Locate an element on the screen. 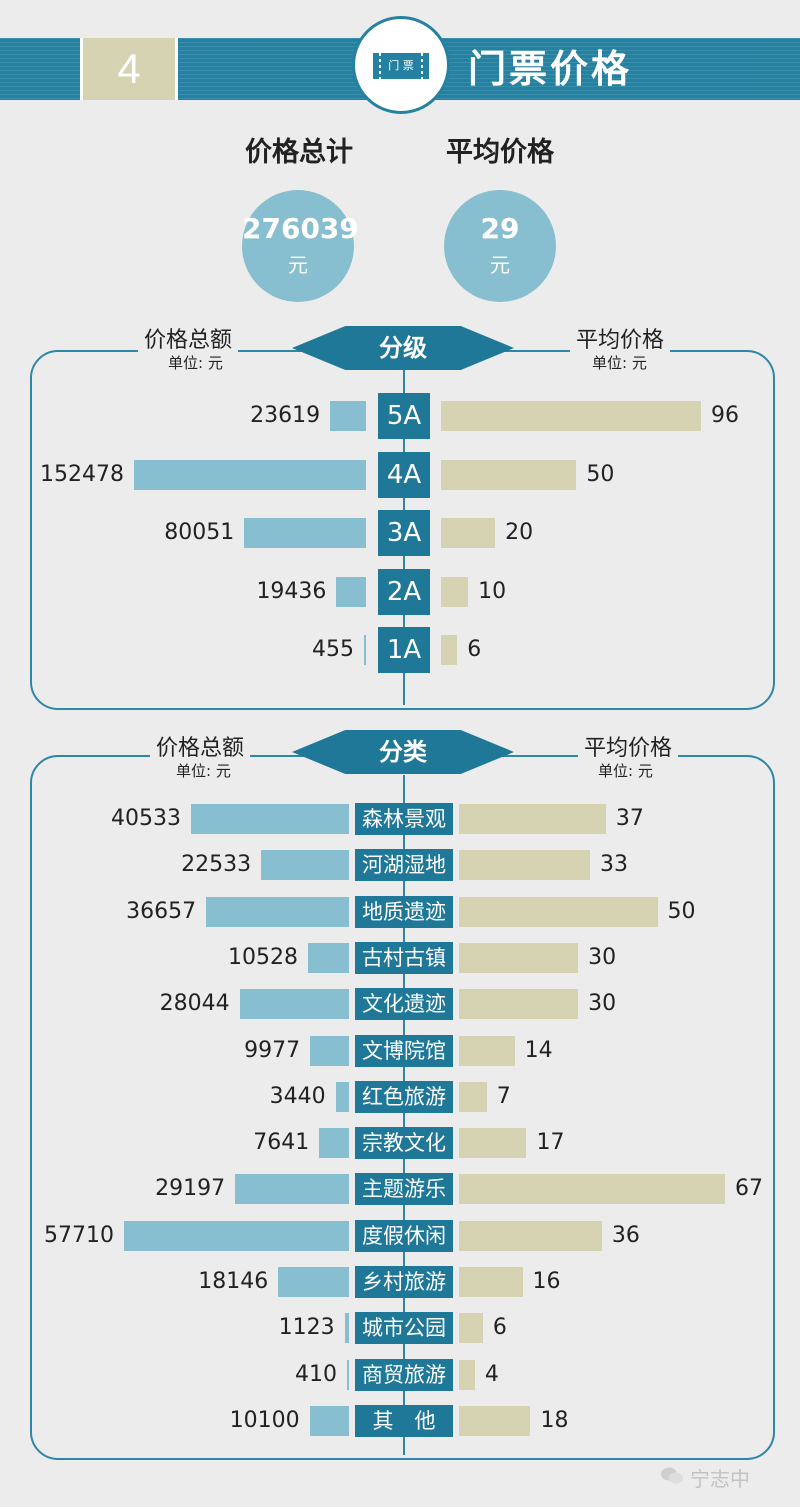 The image size is (800, 1507). average-value-label: 18 is located at coordinates (554, 1420).